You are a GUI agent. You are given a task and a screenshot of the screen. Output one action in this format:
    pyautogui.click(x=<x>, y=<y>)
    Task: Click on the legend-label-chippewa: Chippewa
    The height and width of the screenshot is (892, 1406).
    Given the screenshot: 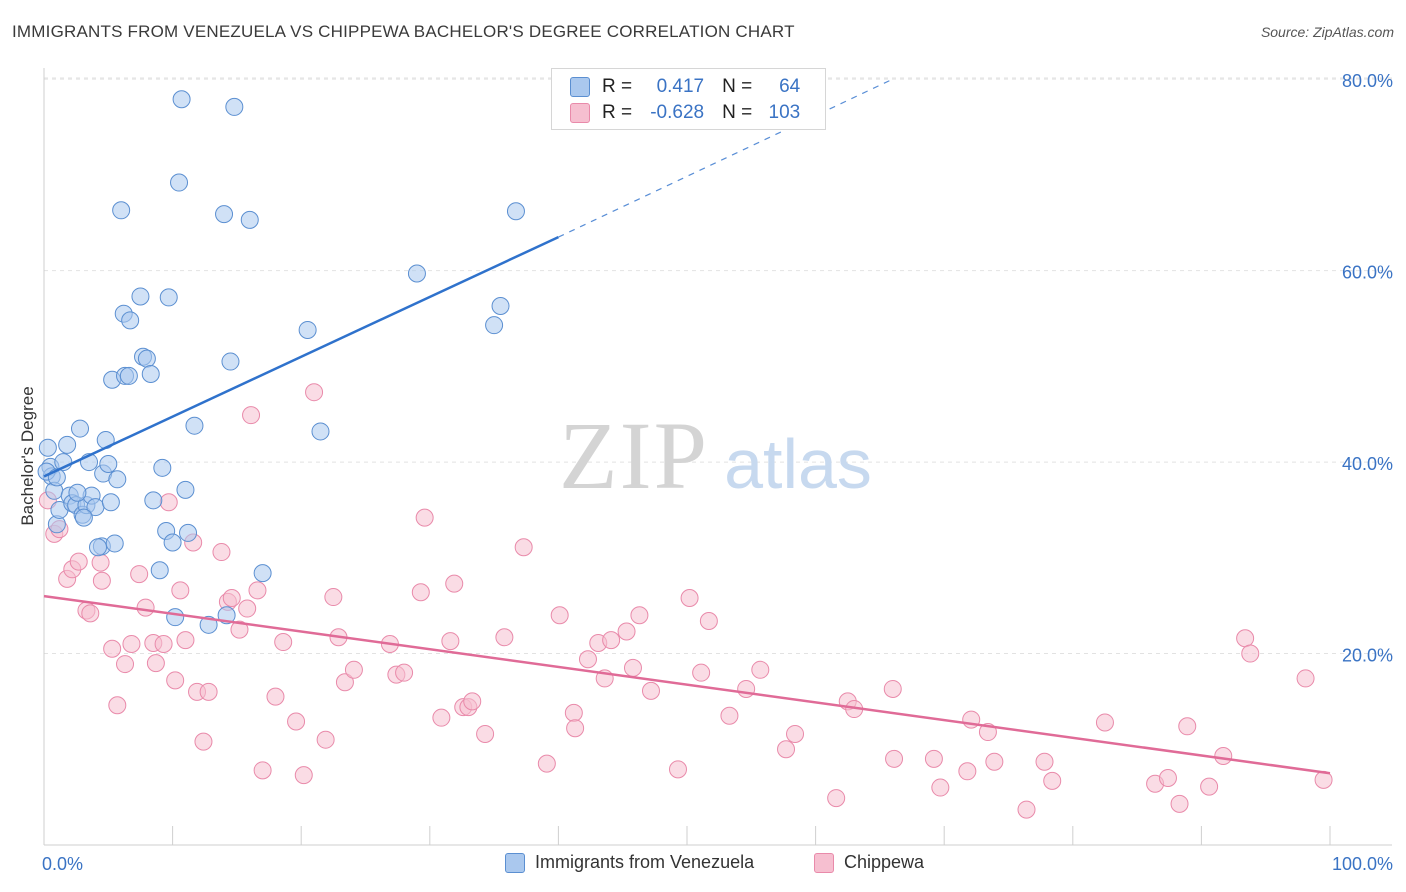 What is the action you would take?
    pyautogui.click(x=884, y=862)
    